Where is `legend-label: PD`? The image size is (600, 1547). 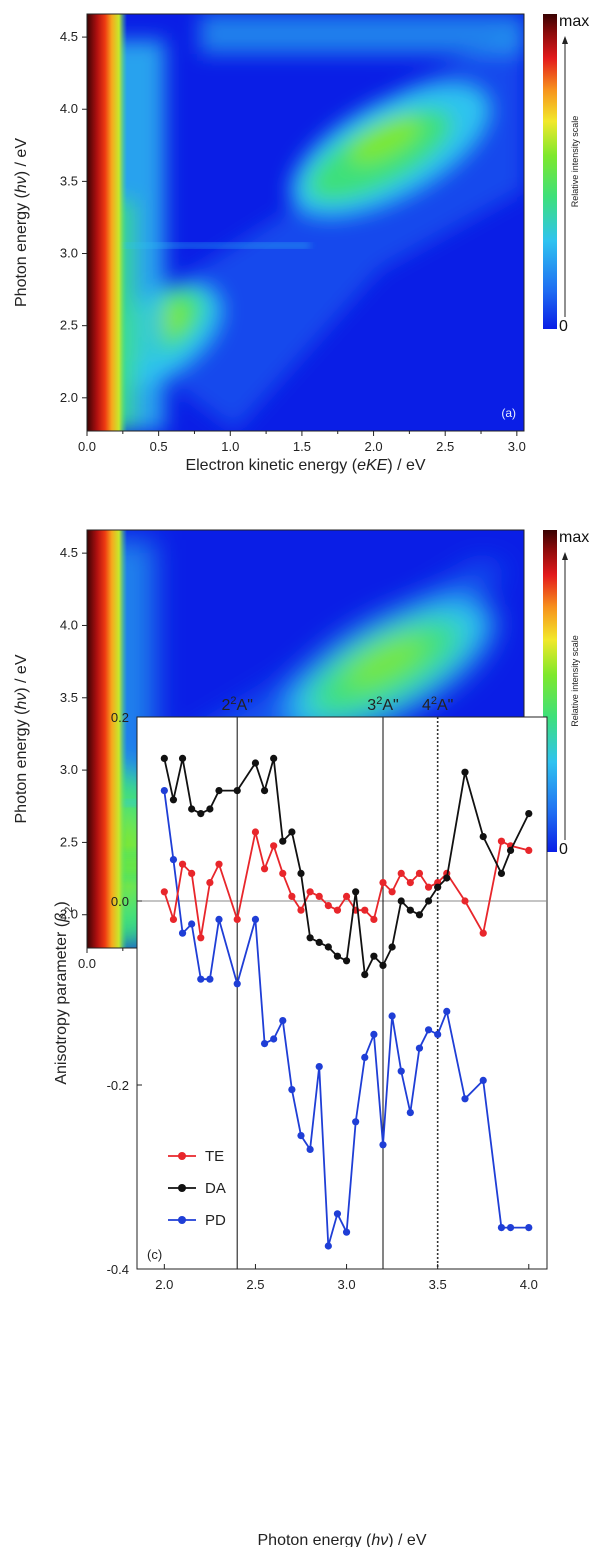 legend-label: PD is located at coordinates (215, 1220).